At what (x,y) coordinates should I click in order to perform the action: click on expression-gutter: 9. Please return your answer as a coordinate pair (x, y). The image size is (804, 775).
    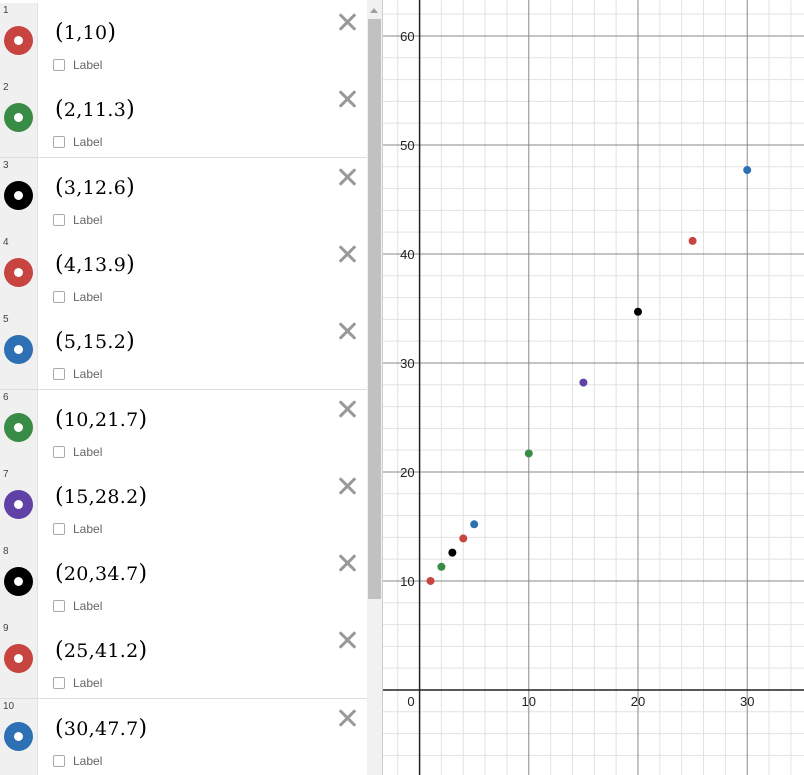
    Looking at the image, I should click on (19, 659).